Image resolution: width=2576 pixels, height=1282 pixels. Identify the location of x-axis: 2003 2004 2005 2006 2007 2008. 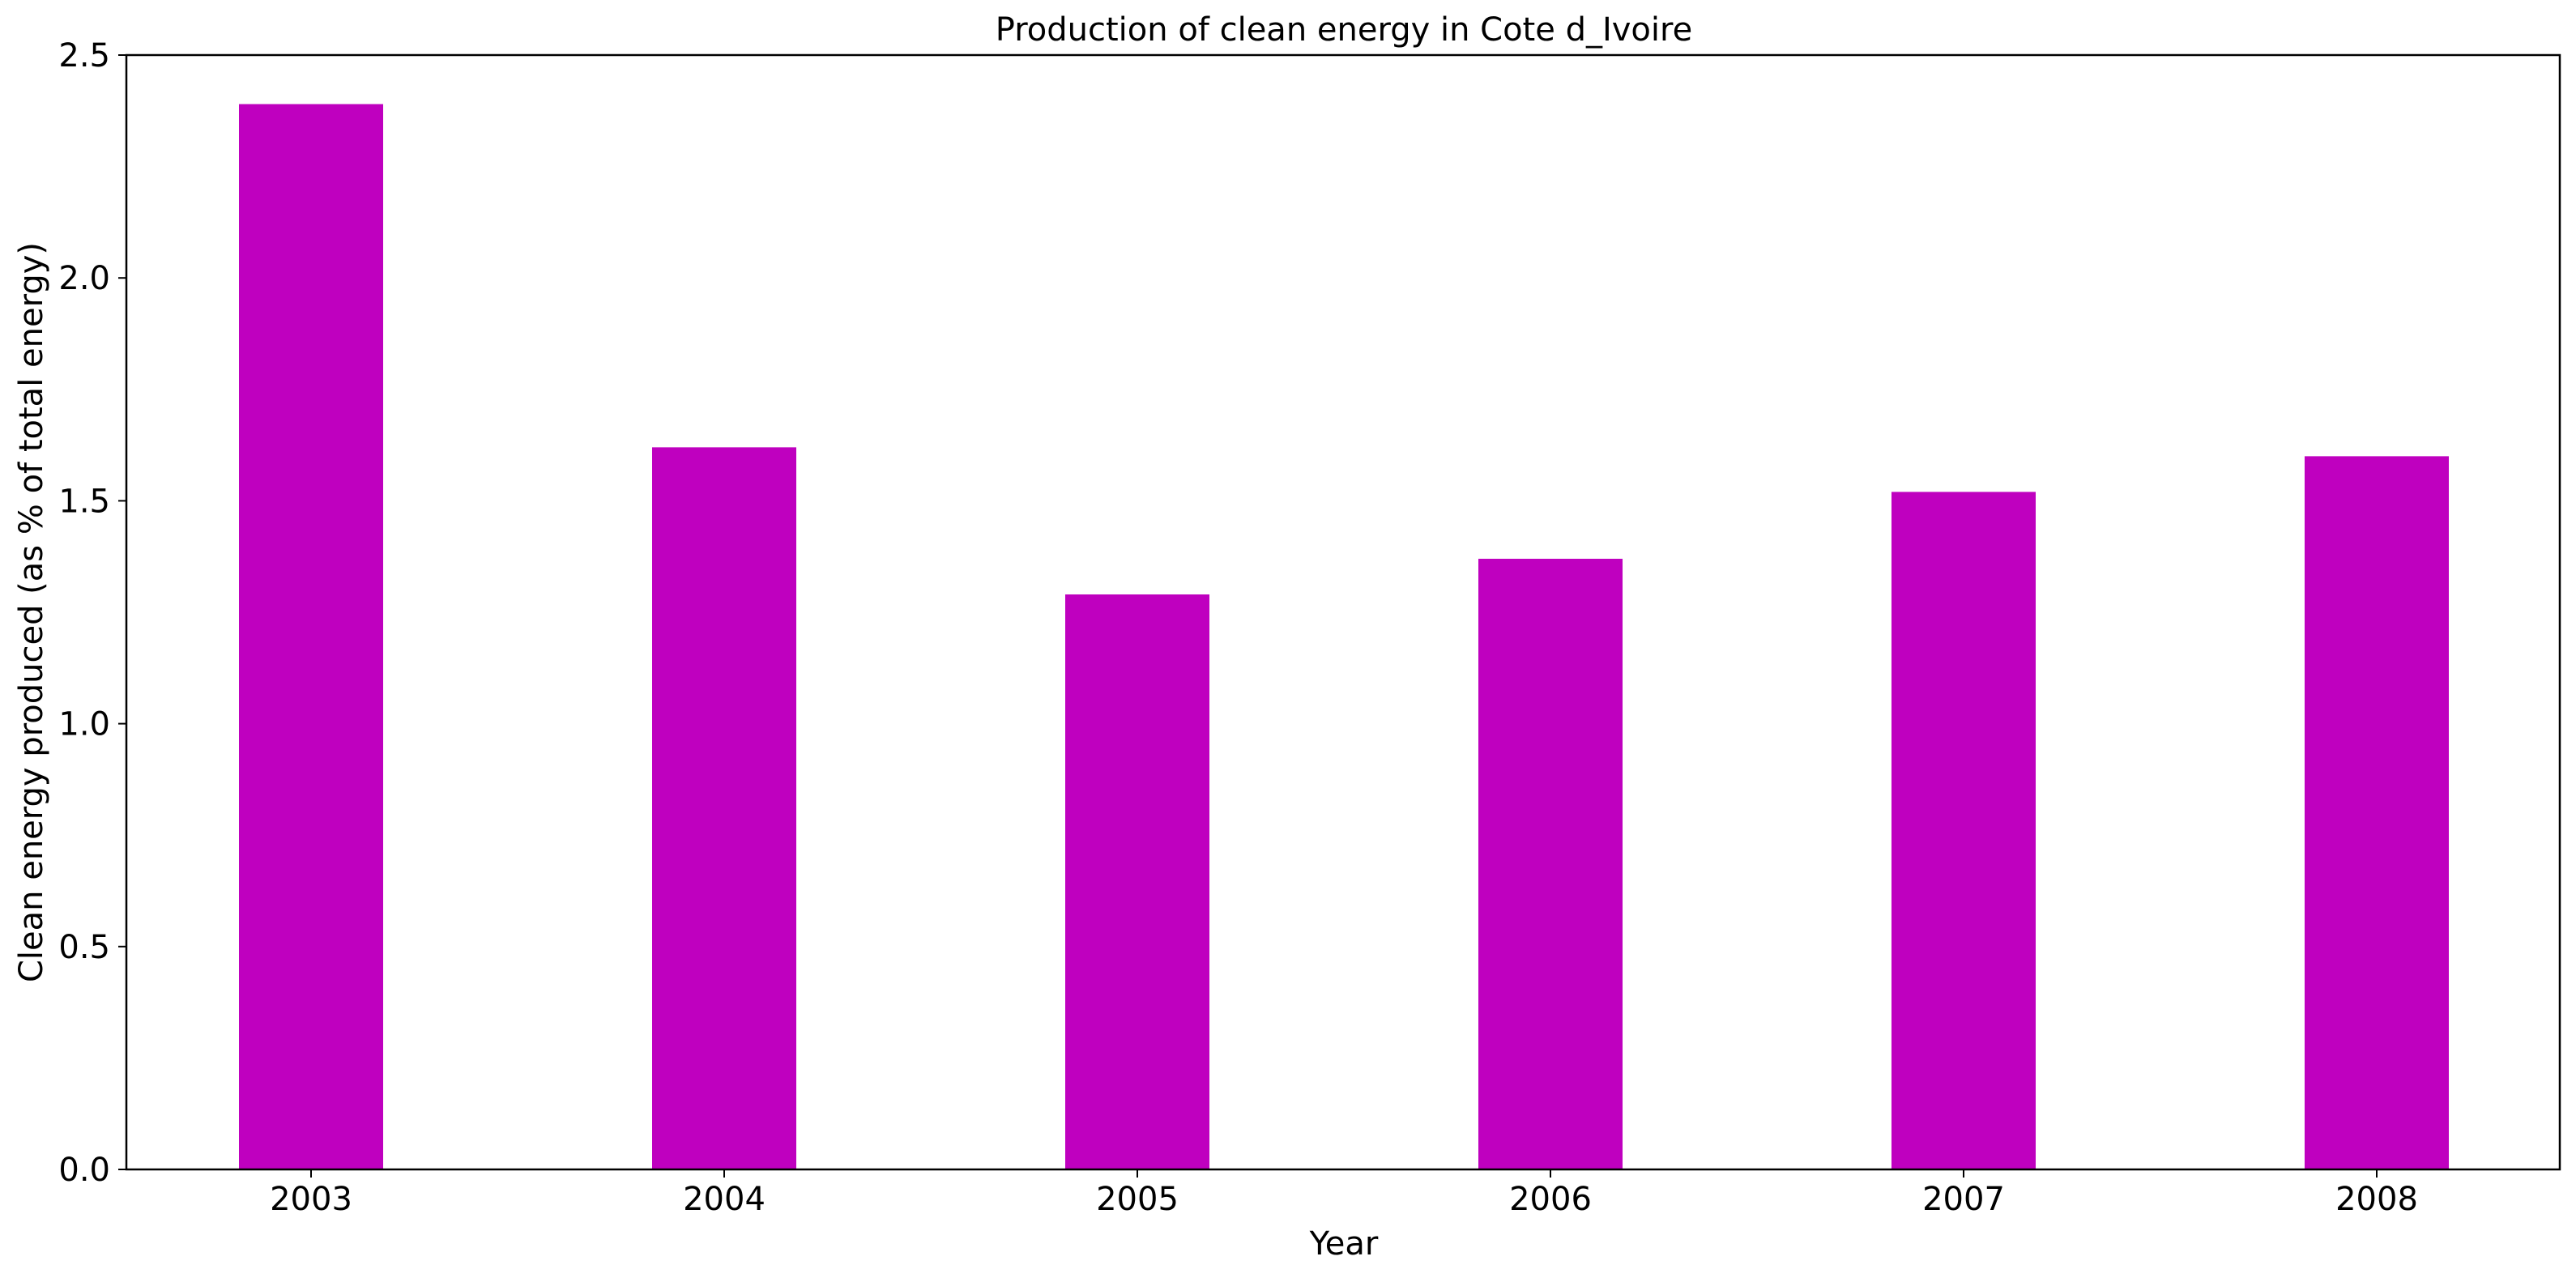
(1344, 1193).